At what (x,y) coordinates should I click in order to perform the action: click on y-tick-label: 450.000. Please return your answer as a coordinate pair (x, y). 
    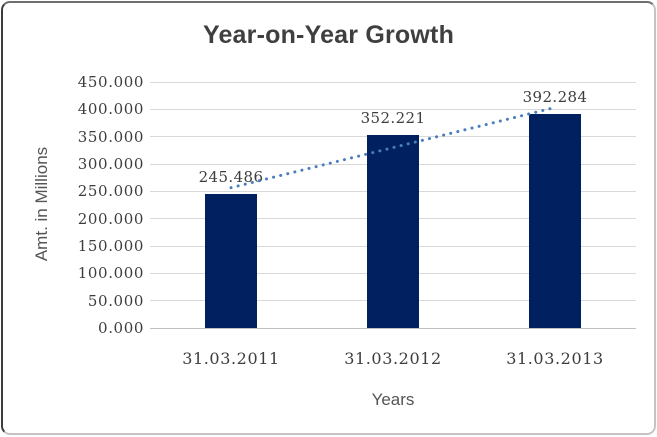
    Looking at the image, I should click on (110, 82).